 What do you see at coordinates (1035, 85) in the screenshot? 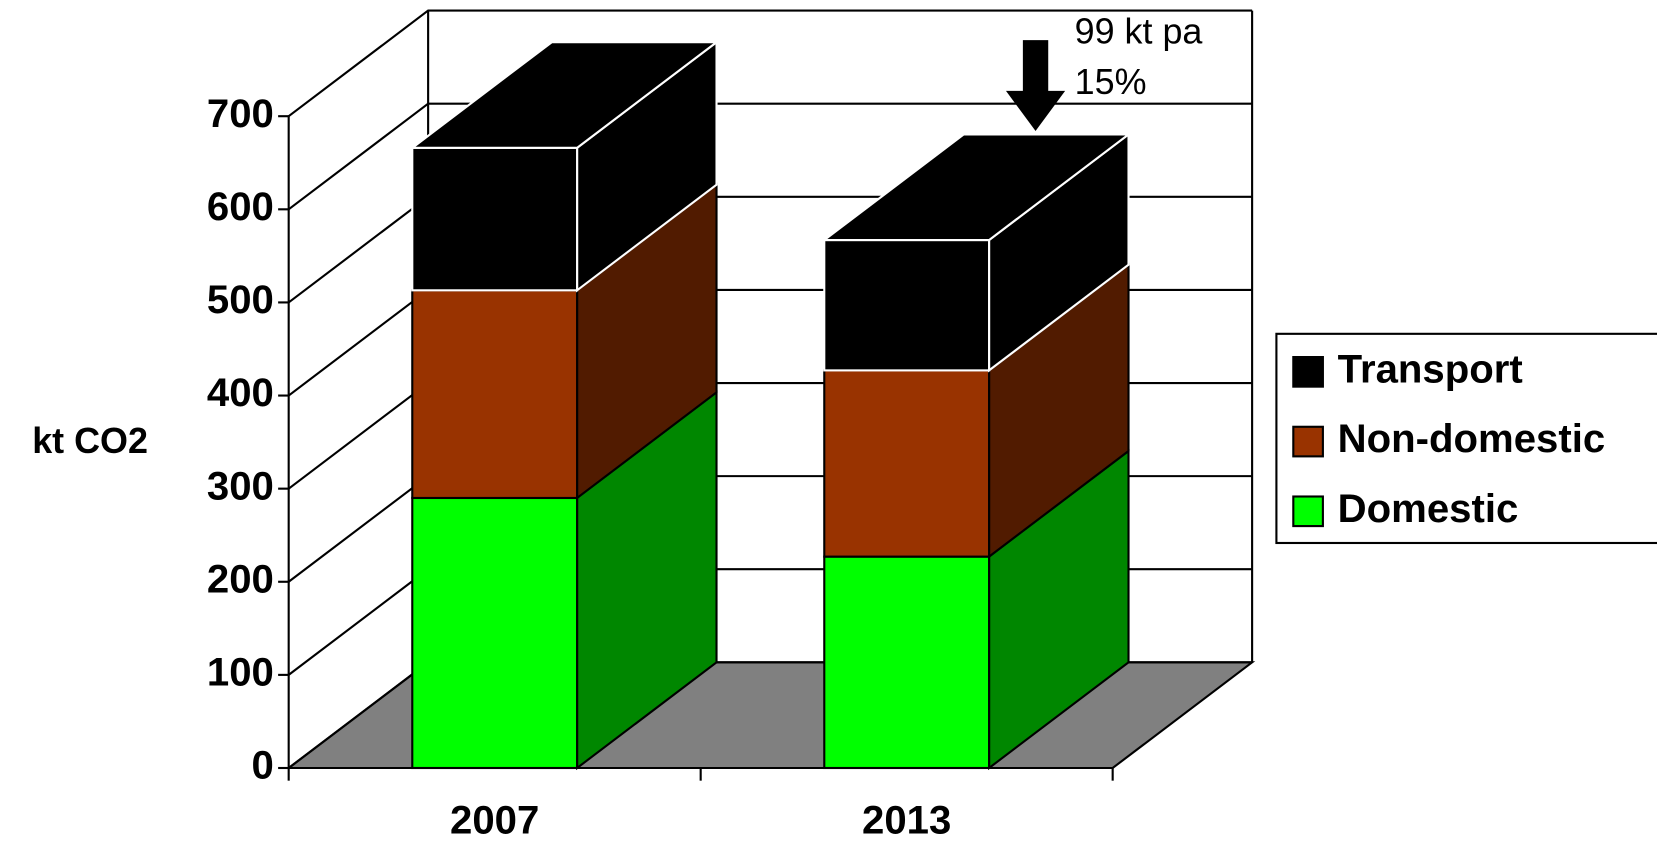
I see `arrow` at bounding box center [1035, 85].